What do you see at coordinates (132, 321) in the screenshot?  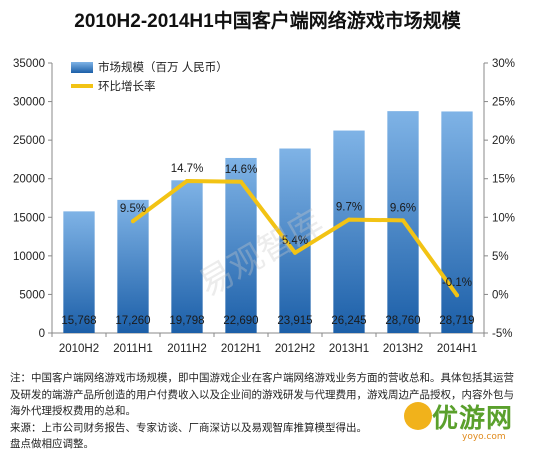 I see `bar-value-label: 17,260` at bounding box center [132, 321].